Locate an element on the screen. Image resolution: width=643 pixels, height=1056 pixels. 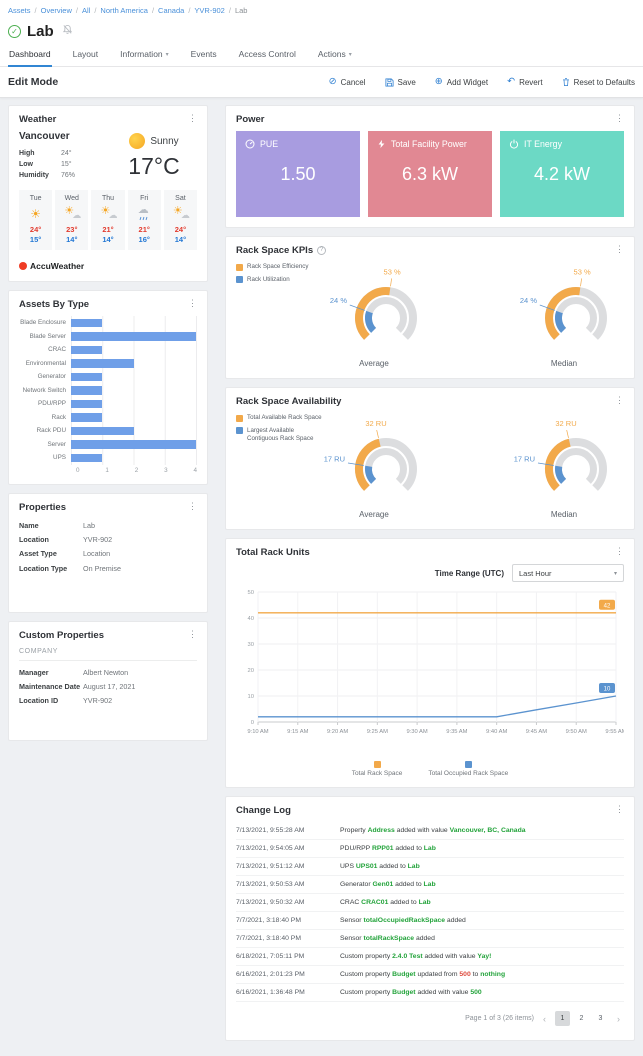
legend-item-rack-space-efficiency: Rack Space Efficiency is located at coordinates (279, 267).